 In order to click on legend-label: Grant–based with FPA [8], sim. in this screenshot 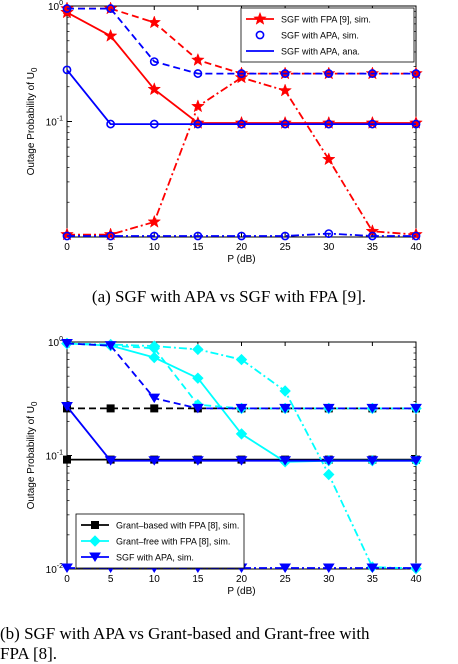, I will do `click(177, 526)`.